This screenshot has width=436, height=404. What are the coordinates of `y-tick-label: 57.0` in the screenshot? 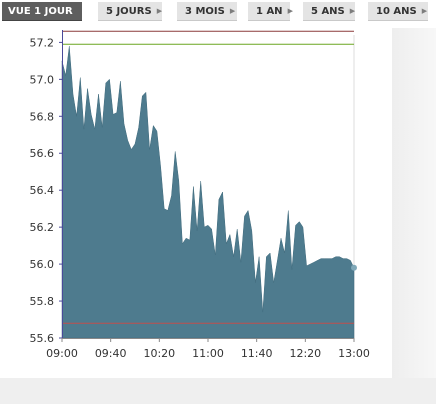 It's located at (42, 79).